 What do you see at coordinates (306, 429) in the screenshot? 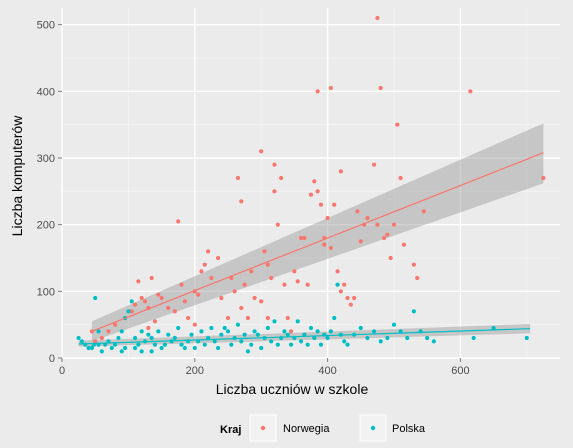
I see `legend-label-norwegia: Norwegia` at bounding box center [306, 429].